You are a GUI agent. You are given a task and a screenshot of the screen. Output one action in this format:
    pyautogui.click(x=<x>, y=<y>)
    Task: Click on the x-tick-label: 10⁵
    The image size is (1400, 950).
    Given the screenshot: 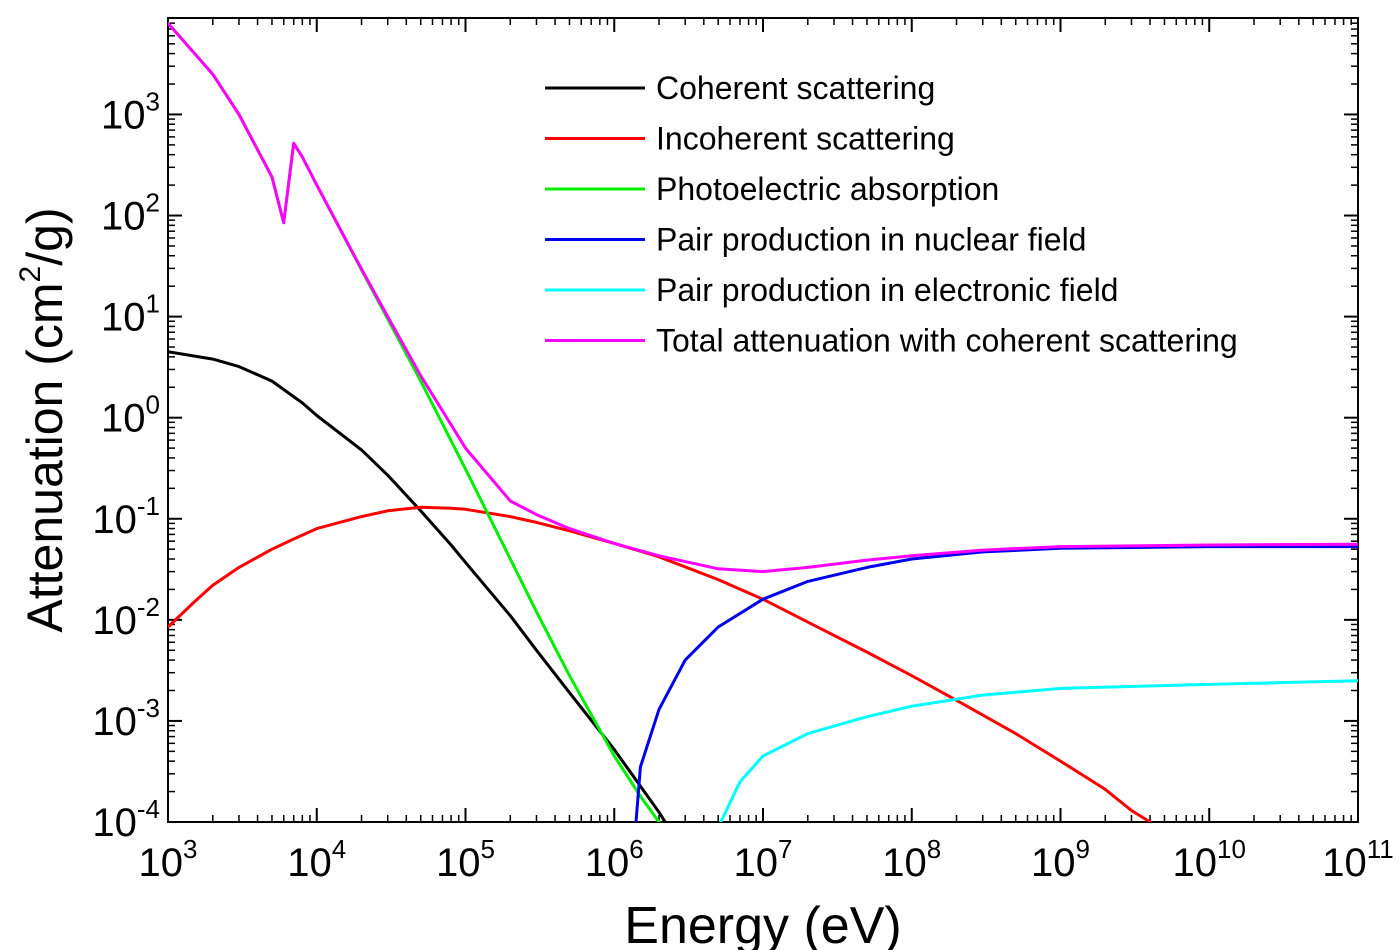 What is the action you would take?
    pyautogui.click(x=465, y=859)
    